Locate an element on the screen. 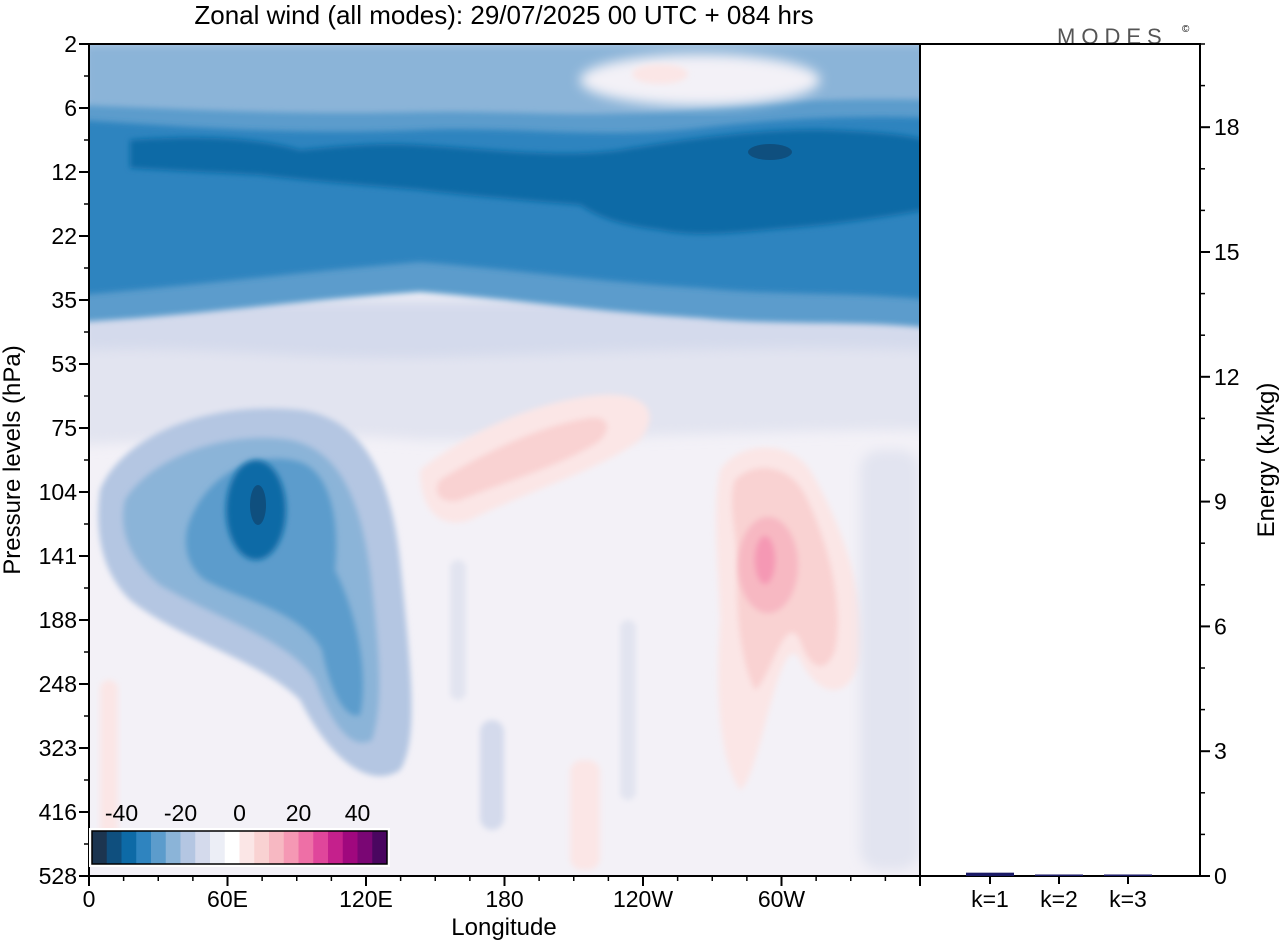 The image size is (1280, 942). jet-inner is located at coordinates (525, 181).